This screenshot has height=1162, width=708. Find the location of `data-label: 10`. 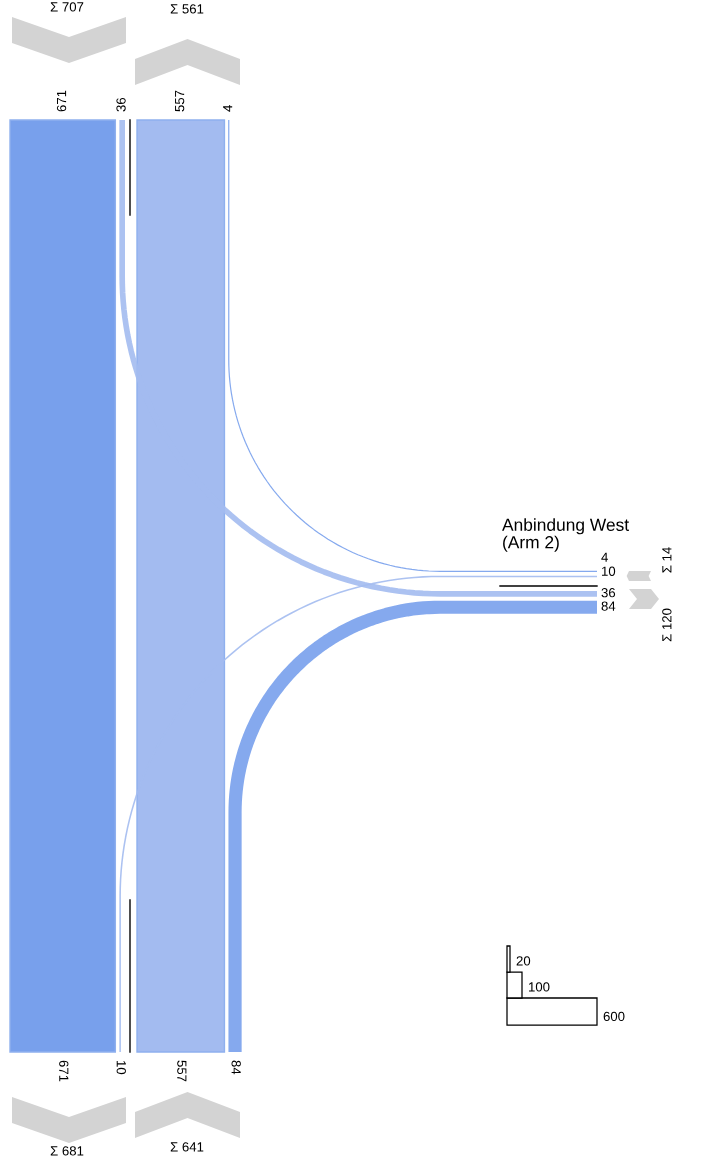

data-label: 10 is located at coordinates (609, 571).